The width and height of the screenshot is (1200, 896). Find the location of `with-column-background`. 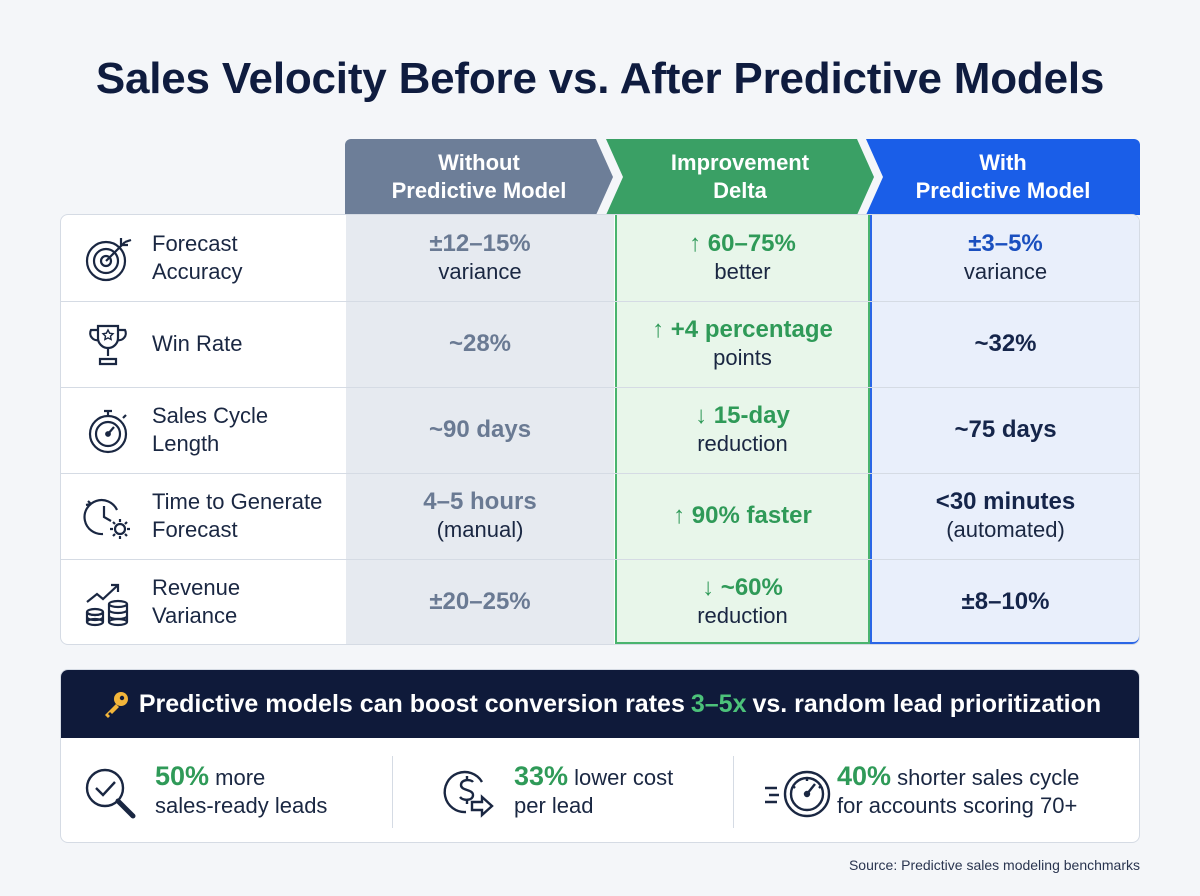

with-column-background is located at coordinates (1004, 429).